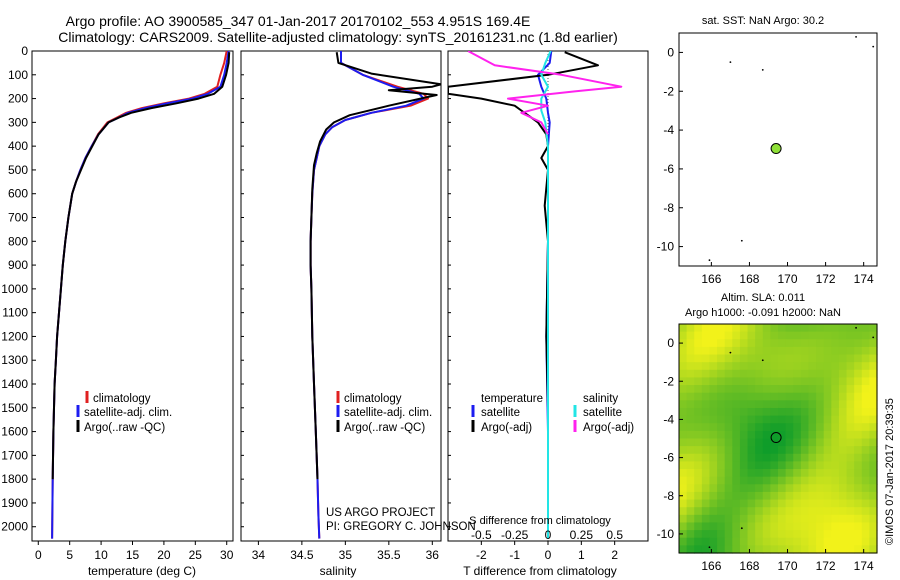  What do you see at coordinates (38, 555) in the screenshot?
I see `x-tick-label: 0` at bounding box center [38, 555].